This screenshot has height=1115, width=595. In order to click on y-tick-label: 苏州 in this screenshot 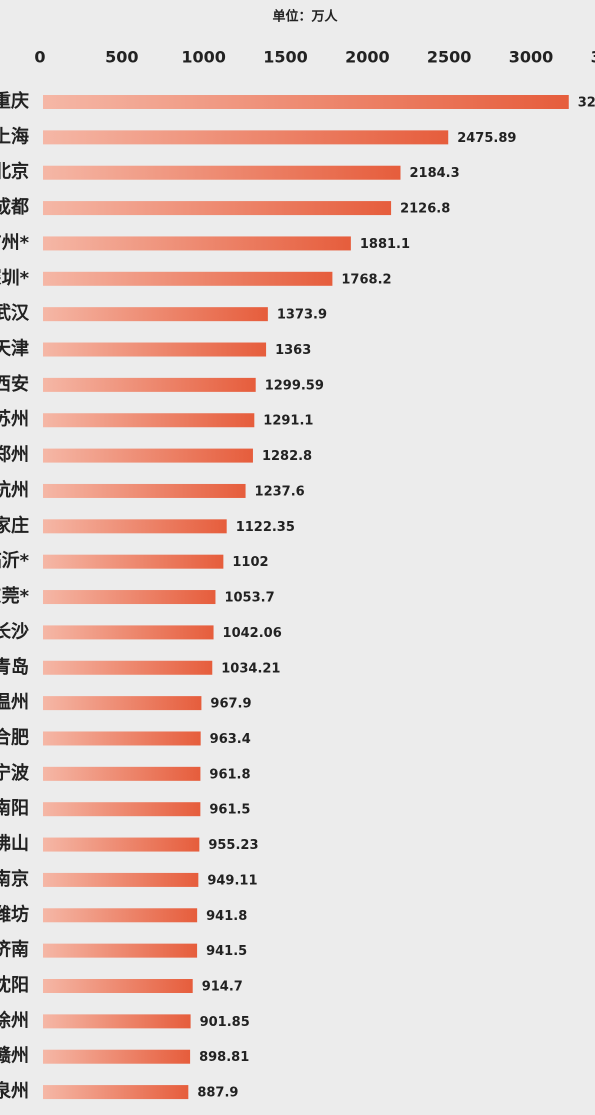, I will do `click(14, 419)`.